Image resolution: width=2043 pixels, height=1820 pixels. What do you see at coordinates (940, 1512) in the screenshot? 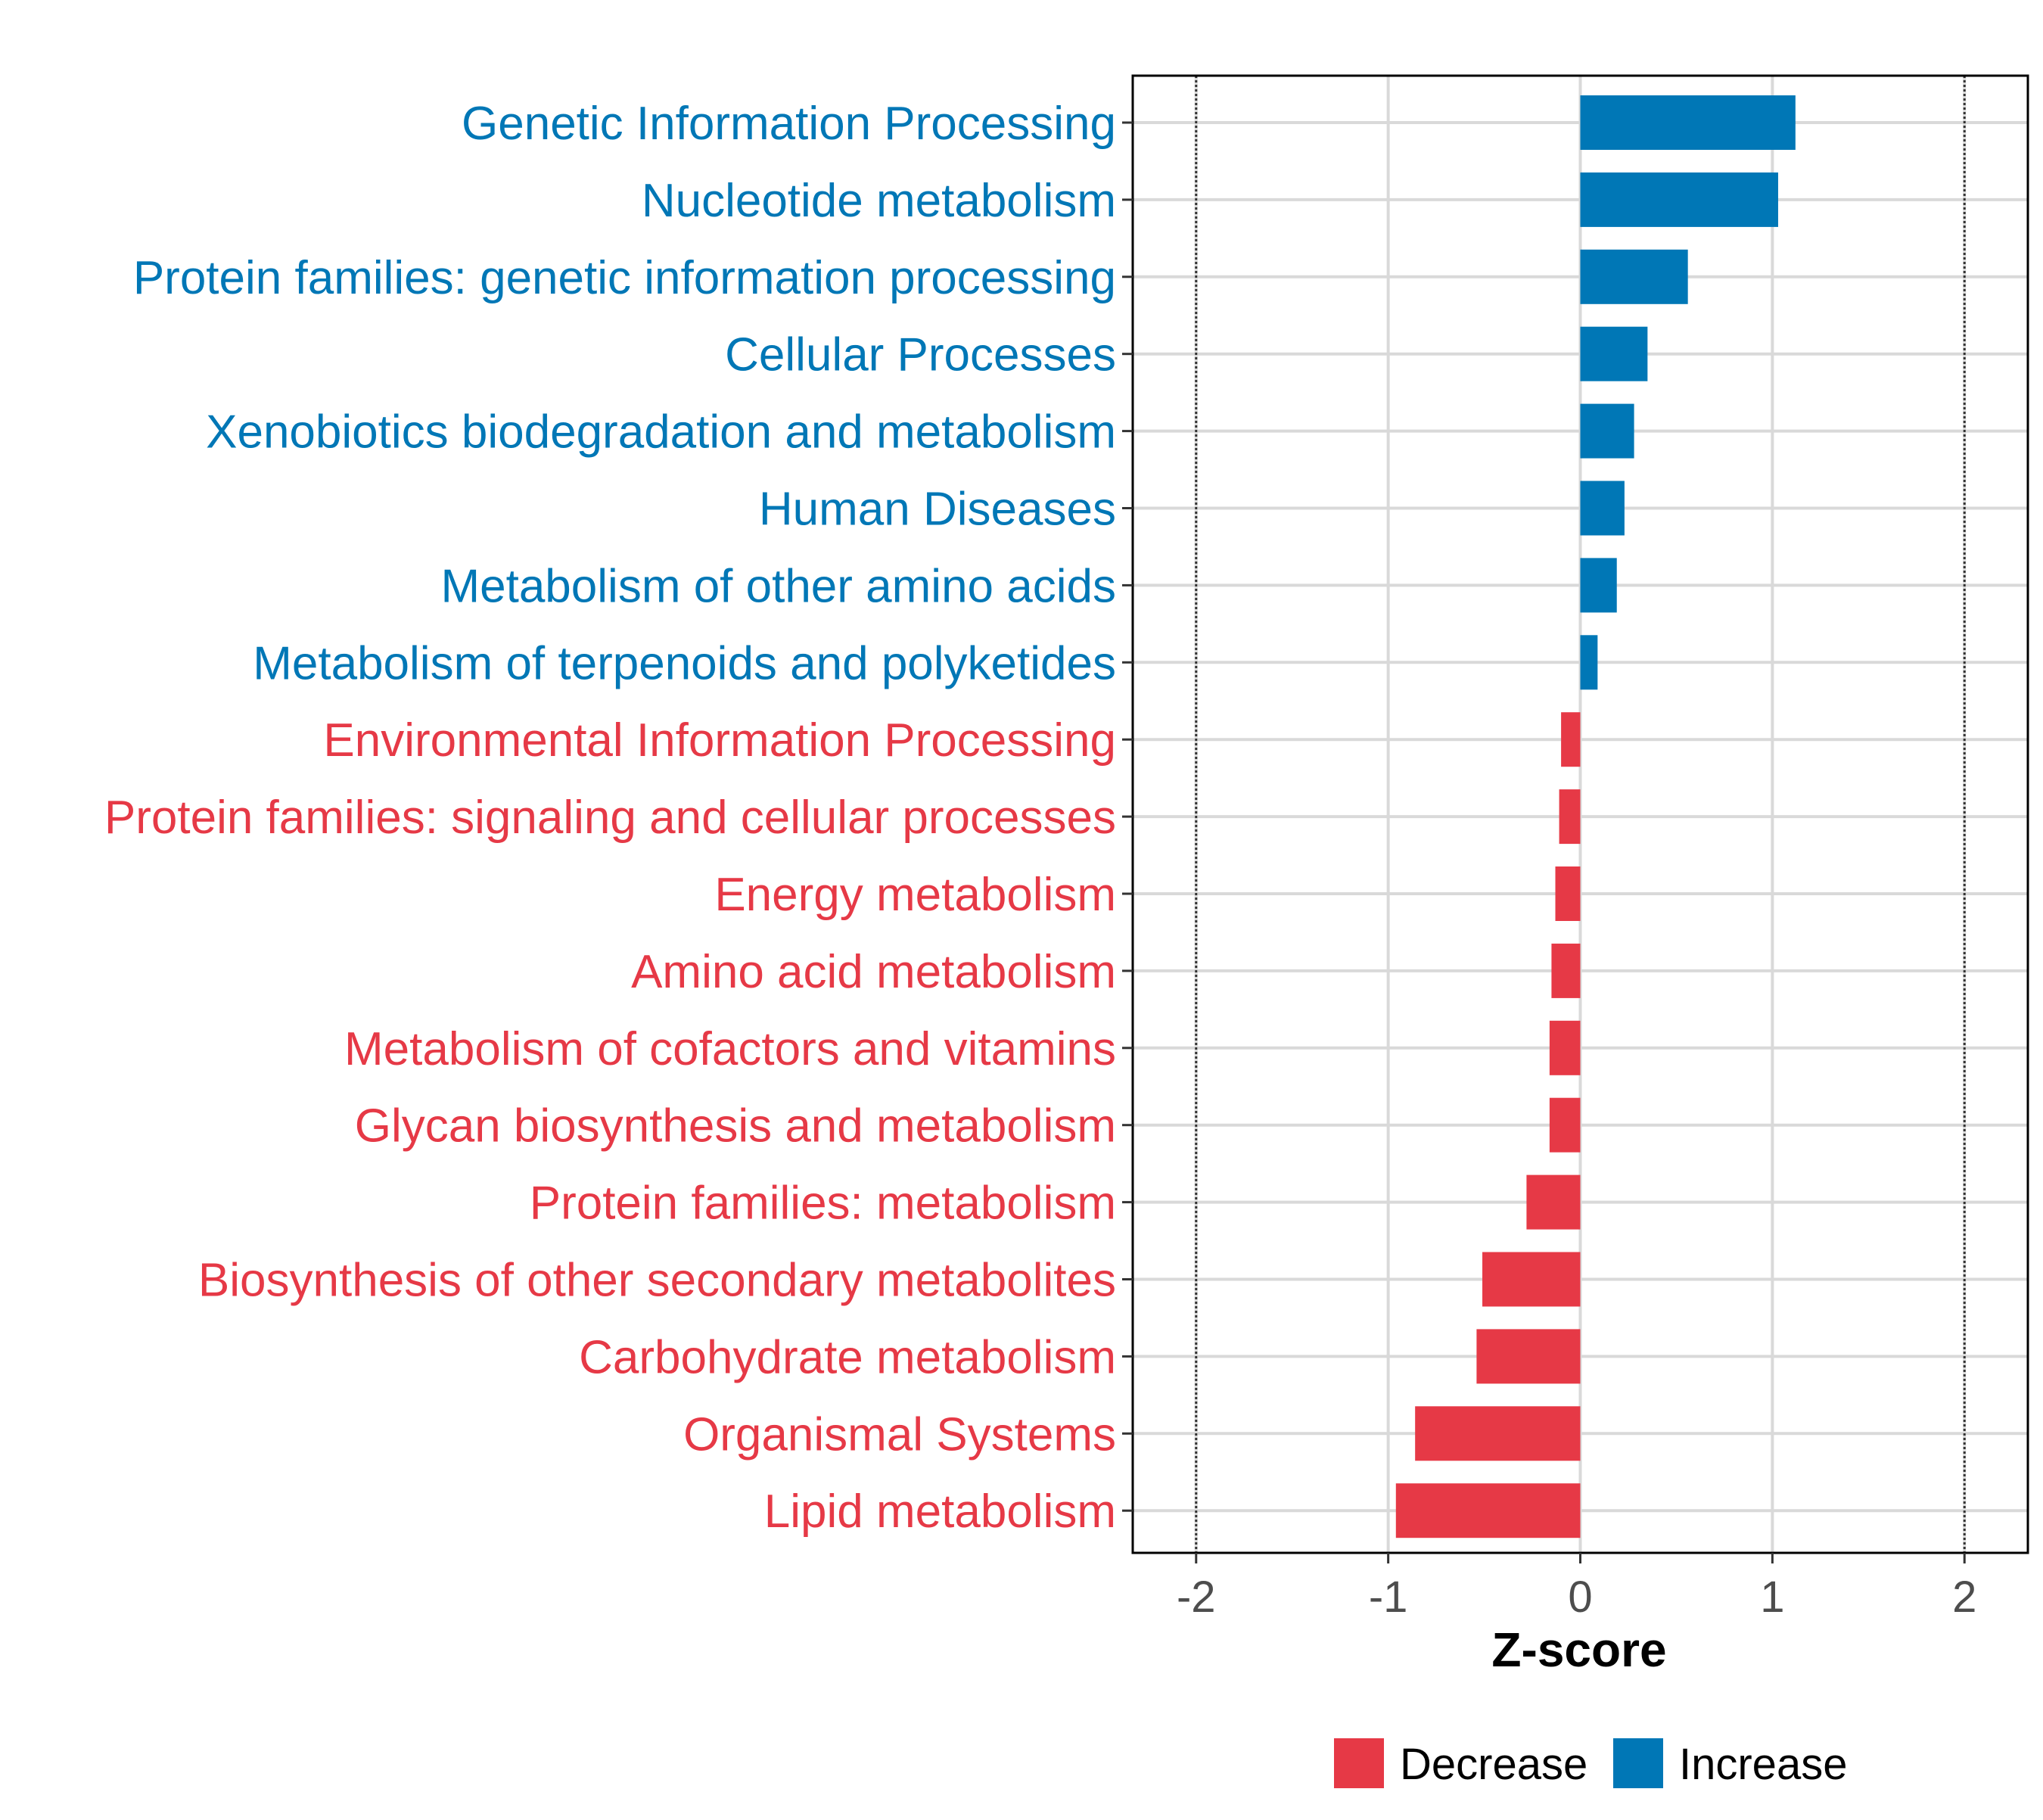
I see `category-label: Lipid metabolism` at bounding box center [940, 1512].